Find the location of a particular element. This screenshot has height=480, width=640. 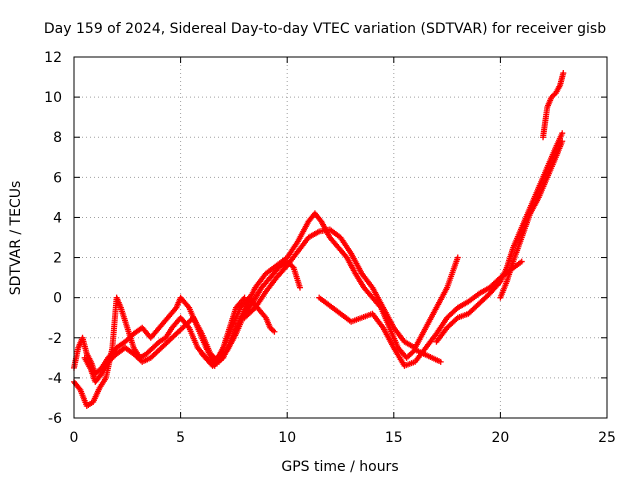

y-tick-label: -4 is located at coordinates (55, 379).